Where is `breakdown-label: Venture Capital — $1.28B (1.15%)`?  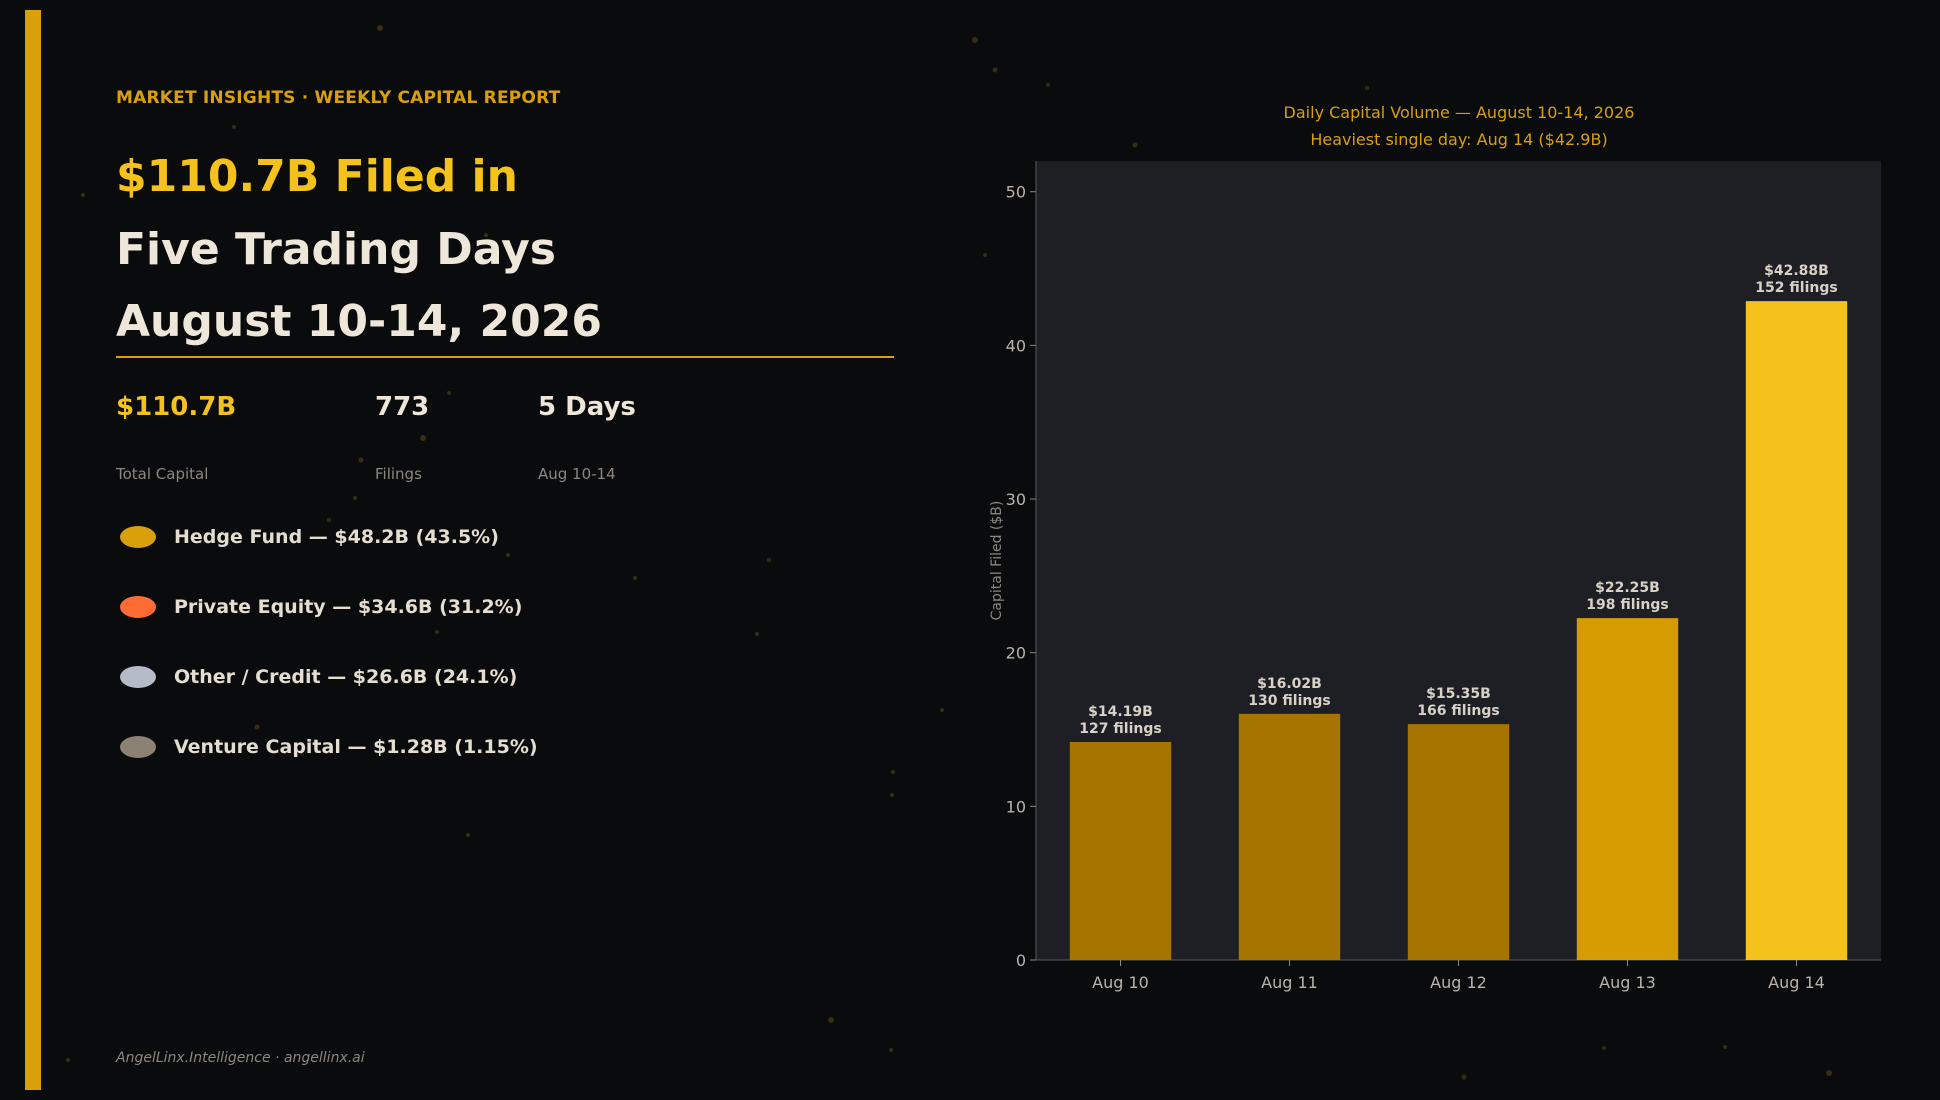
breakdown-label: Venture Capital — $1.28B (1.15%) is located at coordinates (356, 747).